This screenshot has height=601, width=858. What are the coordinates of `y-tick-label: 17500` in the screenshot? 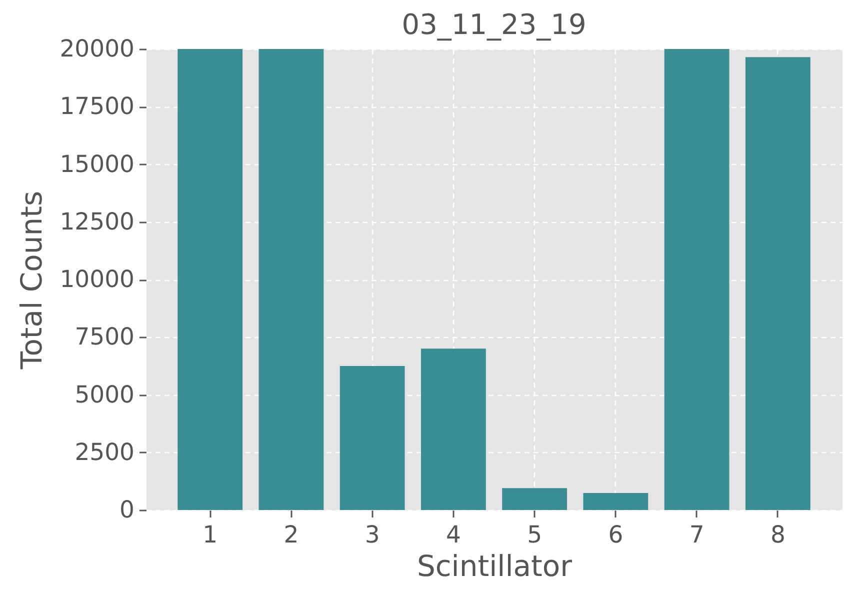 It's located at (97, 106).